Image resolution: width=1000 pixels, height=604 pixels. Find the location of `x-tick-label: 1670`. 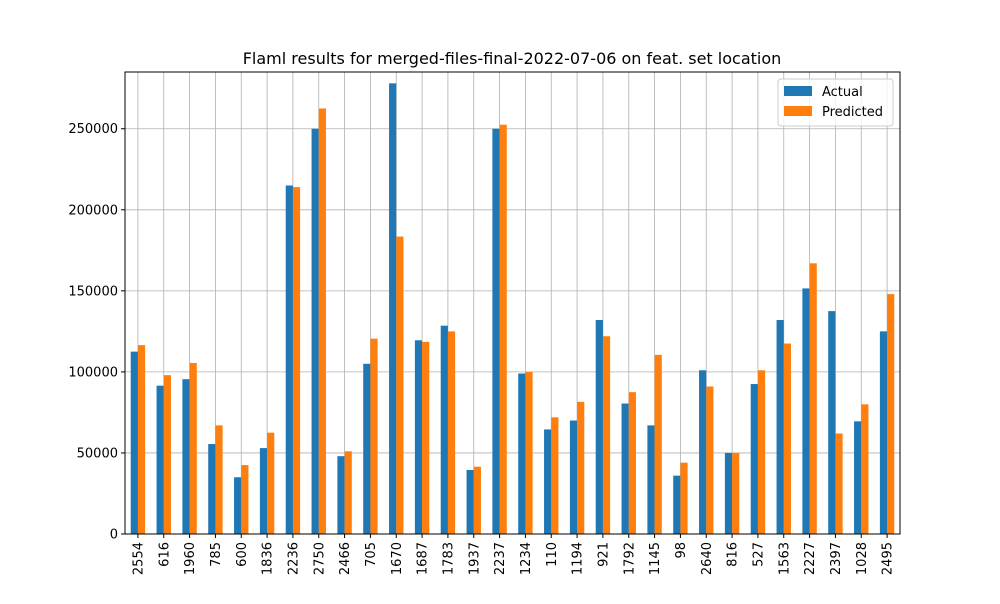

x-tick-label: 1670 is located at coordinates (397, 558).